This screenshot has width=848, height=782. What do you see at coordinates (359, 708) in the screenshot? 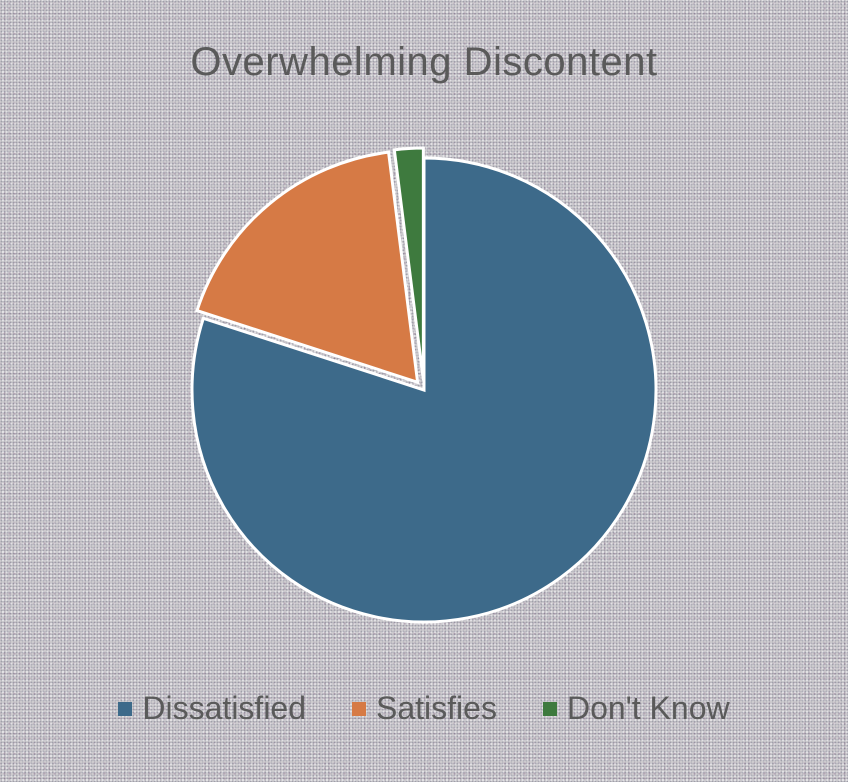
I see `legend-swatch-satisfies` at bounding box center [359, 708].